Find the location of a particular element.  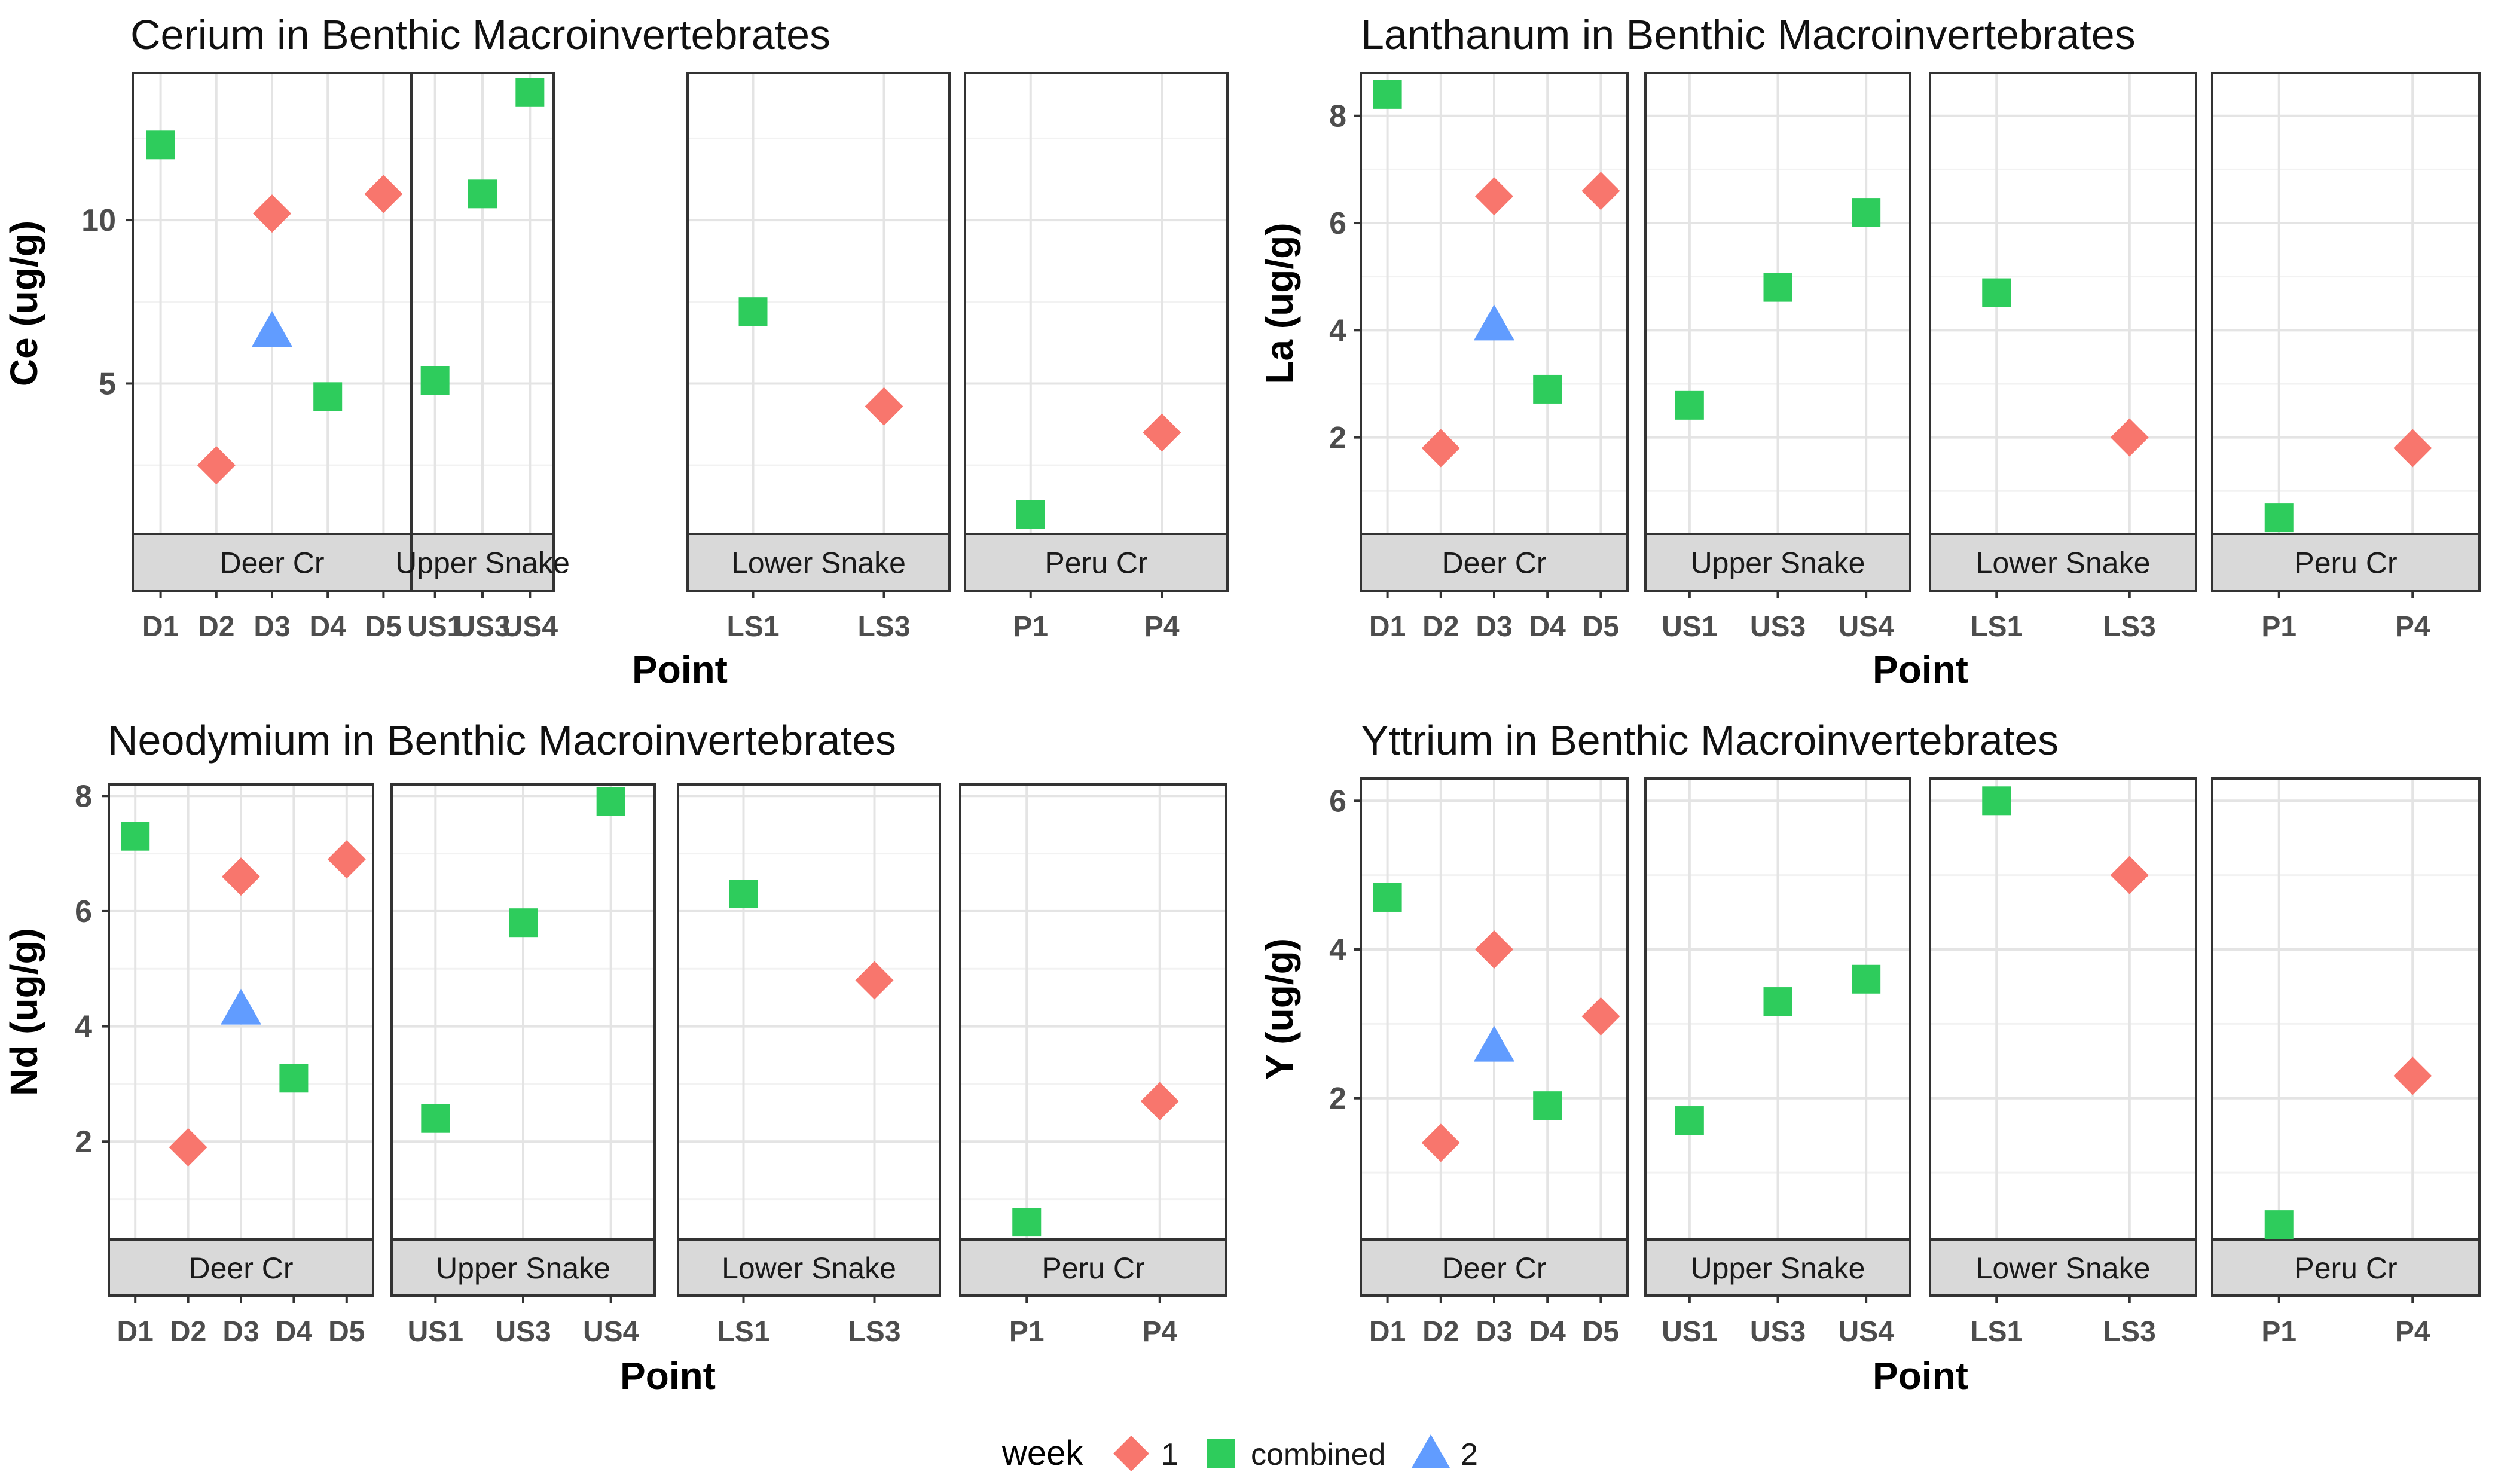

legend: week 1 combined 2 is located at coordinates (1239, 1453).